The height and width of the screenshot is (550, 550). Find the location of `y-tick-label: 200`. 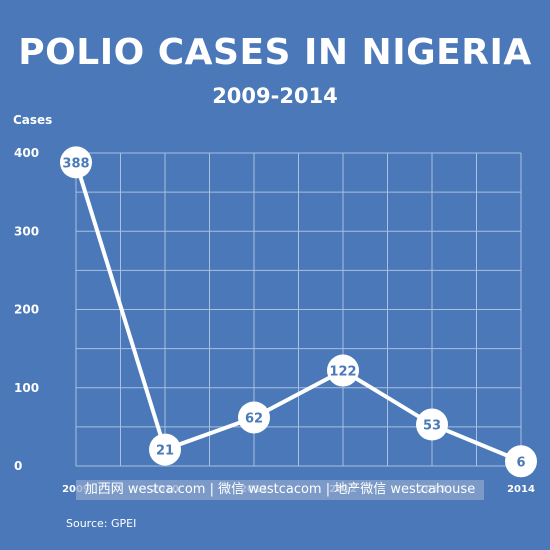

y-tick-label: 200 is located at coordinates (26, 310).